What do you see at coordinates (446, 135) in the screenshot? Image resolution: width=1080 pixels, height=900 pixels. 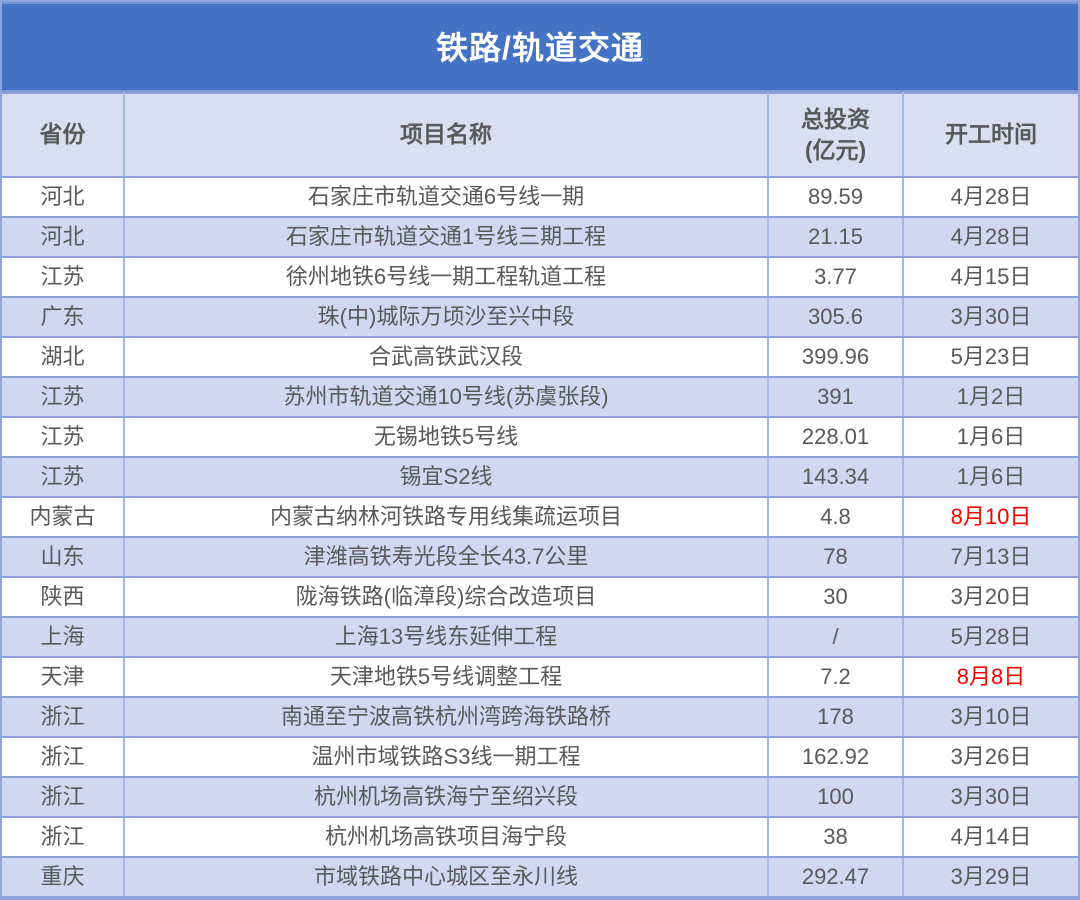 I see `column-header-project: 项目名称` at bounding box center [446, 135].